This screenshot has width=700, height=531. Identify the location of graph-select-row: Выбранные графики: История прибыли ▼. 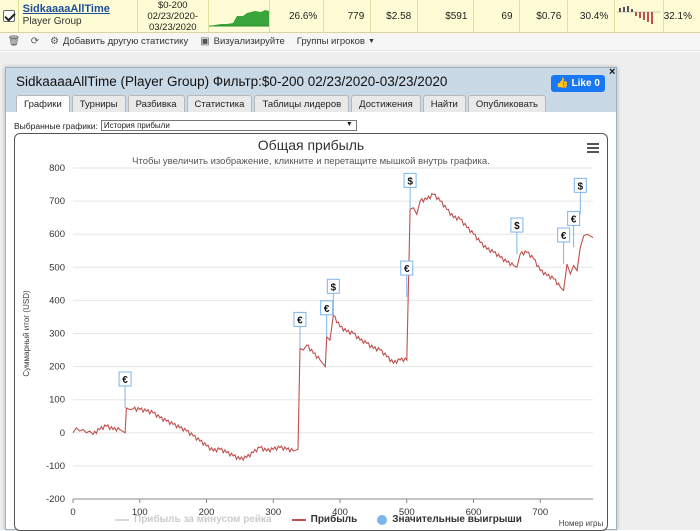
(185, 125).